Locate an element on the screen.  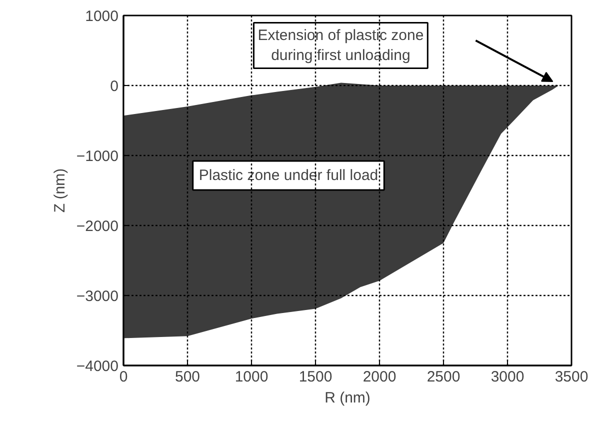
y-tick-label: −3000 is located at coordinates (97, 296).